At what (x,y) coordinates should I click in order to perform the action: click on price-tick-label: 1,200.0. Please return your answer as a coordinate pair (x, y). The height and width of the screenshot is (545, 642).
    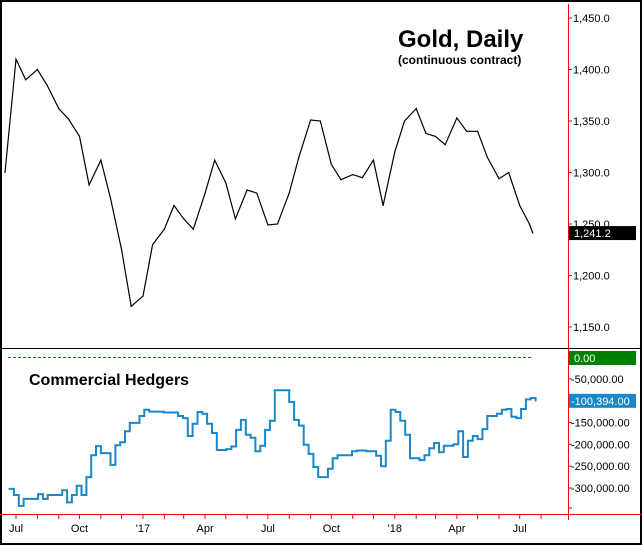
    Looking at the image, I should click on (591, 277).